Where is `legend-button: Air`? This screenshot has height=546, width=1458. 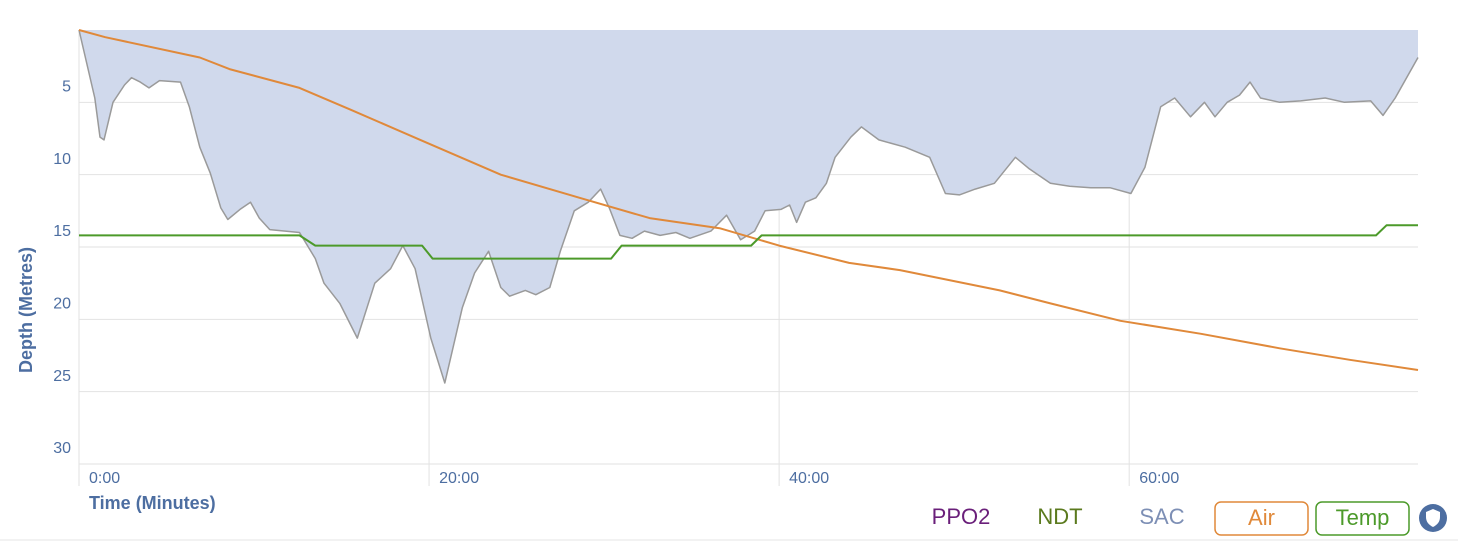 legend-button: Air is located at coordinates (1261, 518).